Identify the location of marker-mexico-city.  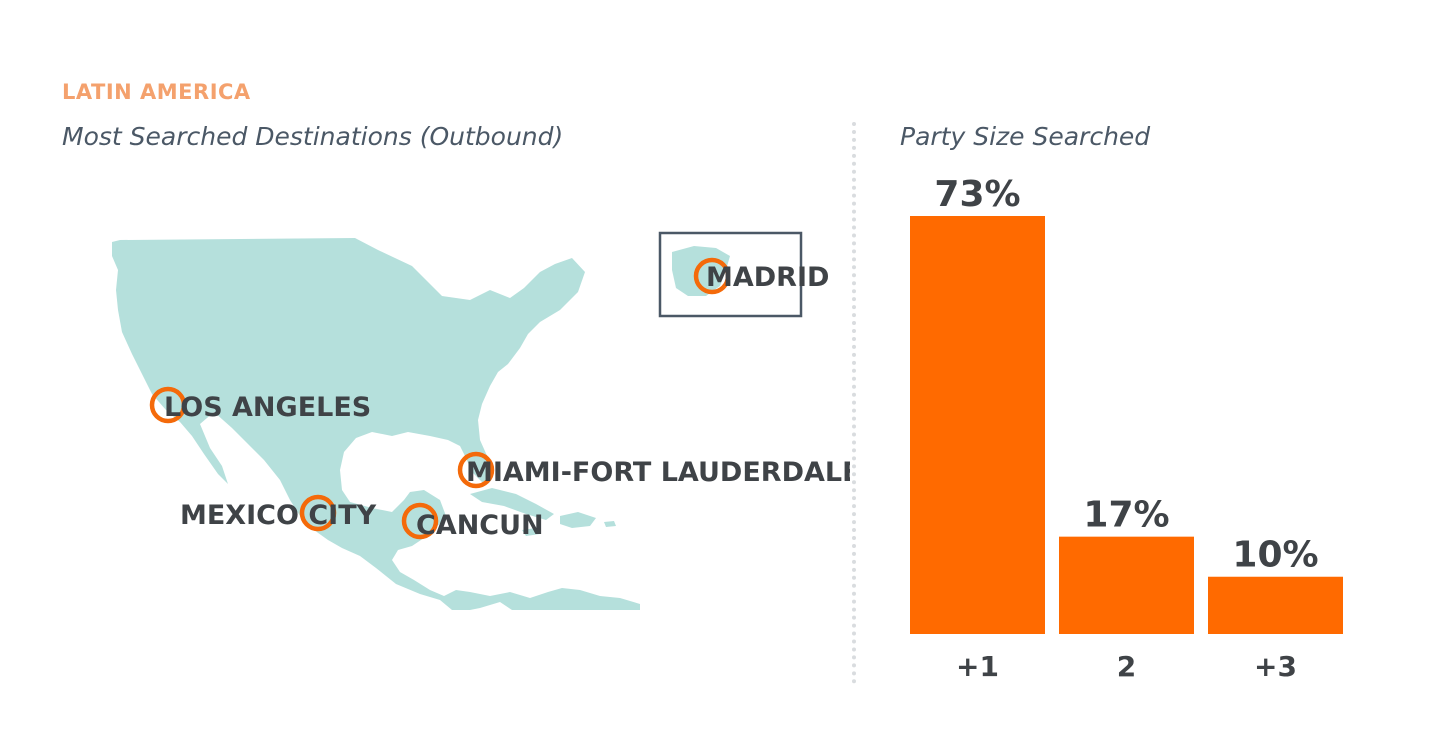
(318, 513).